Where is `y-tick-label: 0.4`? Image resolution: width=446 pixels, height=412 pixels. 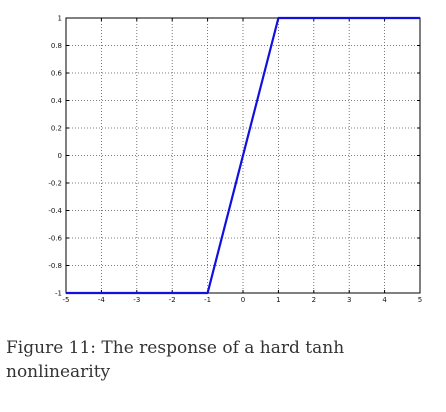
y-tick-label: 0.4 is located at coordinates (57, 101).